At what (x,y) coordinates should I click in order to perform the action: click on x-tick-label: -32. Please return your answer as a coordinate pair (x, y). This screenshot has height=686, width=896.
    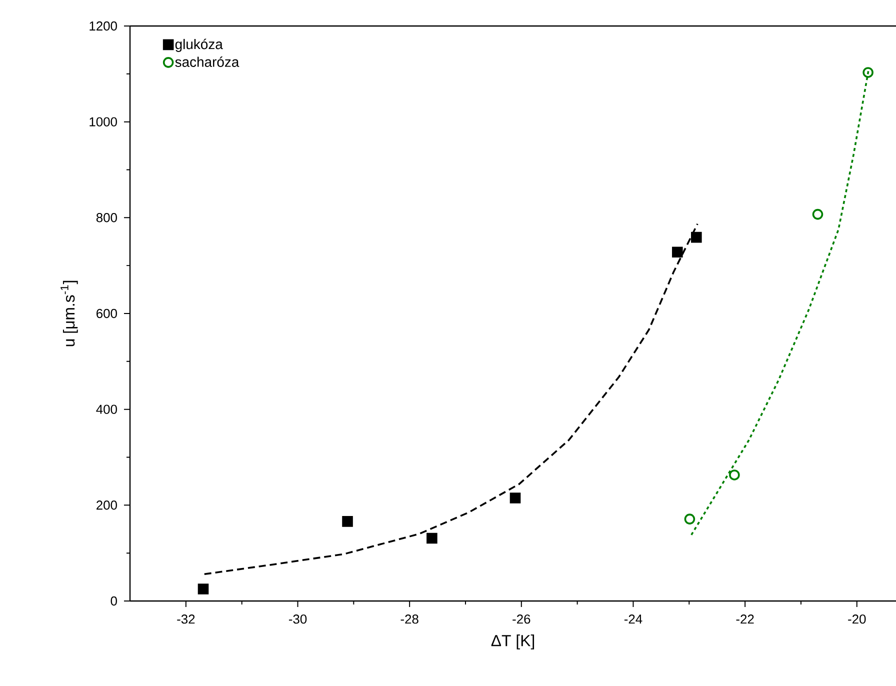
    Looking at the image, I should click on (186, 619).